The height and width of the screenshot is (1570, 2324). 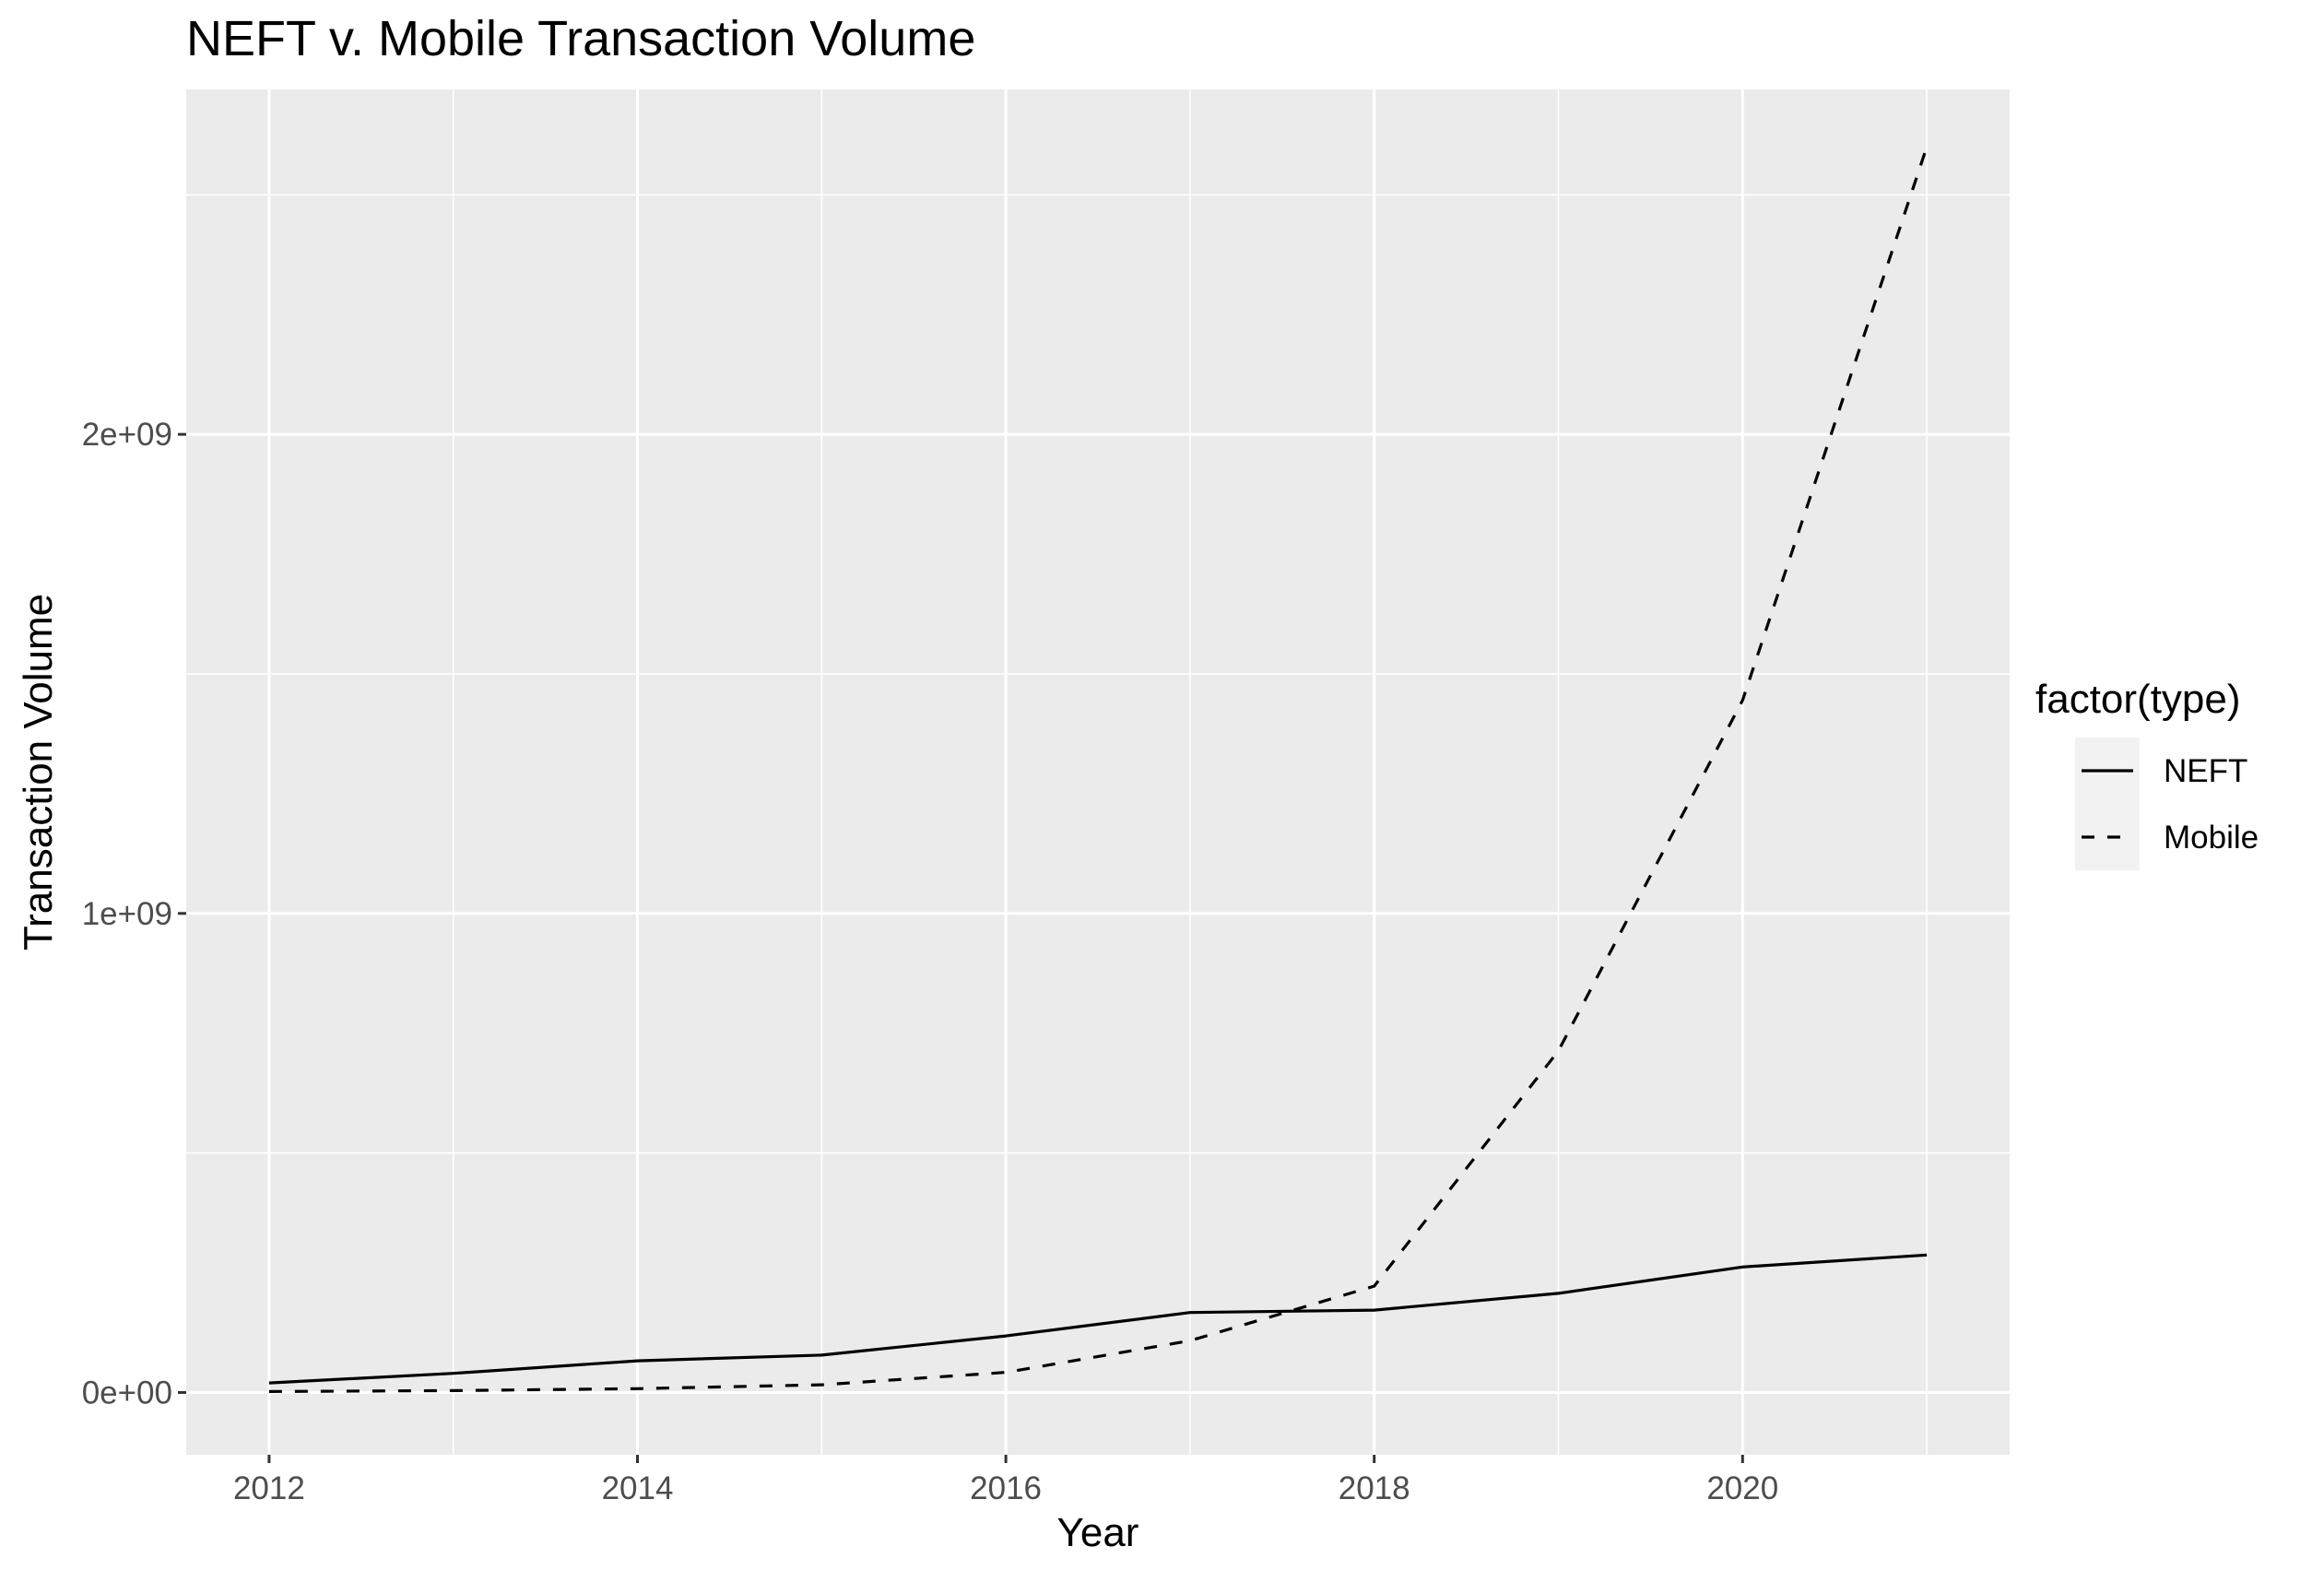 I want to click on y-axis-title: Transaction Volume, so click(x=39, y=772).